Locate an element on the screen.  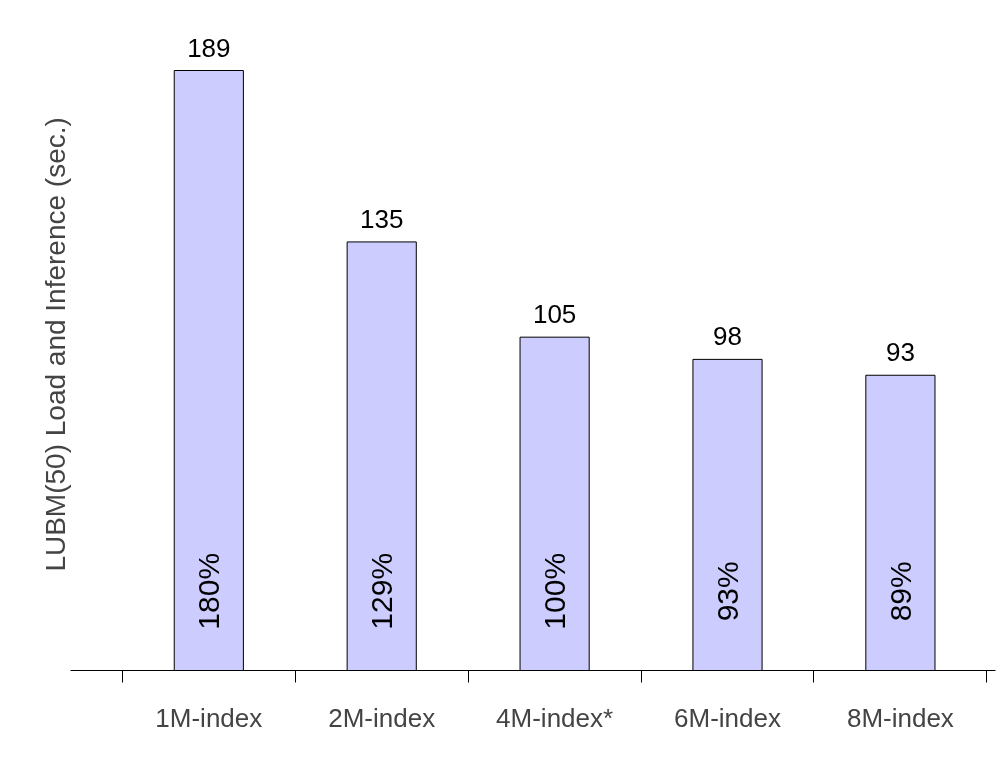
annotation: 180% is located at coordinates (209, 591).